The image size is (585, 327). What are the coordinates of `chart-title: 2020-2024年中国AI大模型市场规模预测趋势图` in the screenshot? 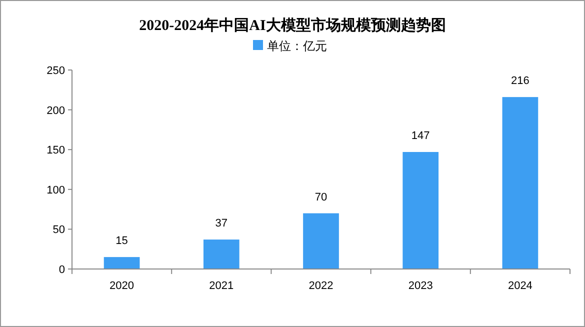 It's located at (292, 25).